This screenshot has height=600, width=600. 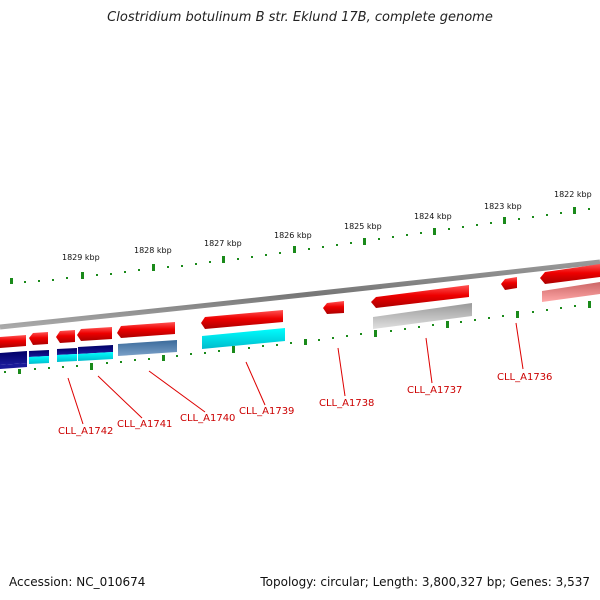 I want to click on scale-label: 1824 kbp, so click(x=433, y=216).